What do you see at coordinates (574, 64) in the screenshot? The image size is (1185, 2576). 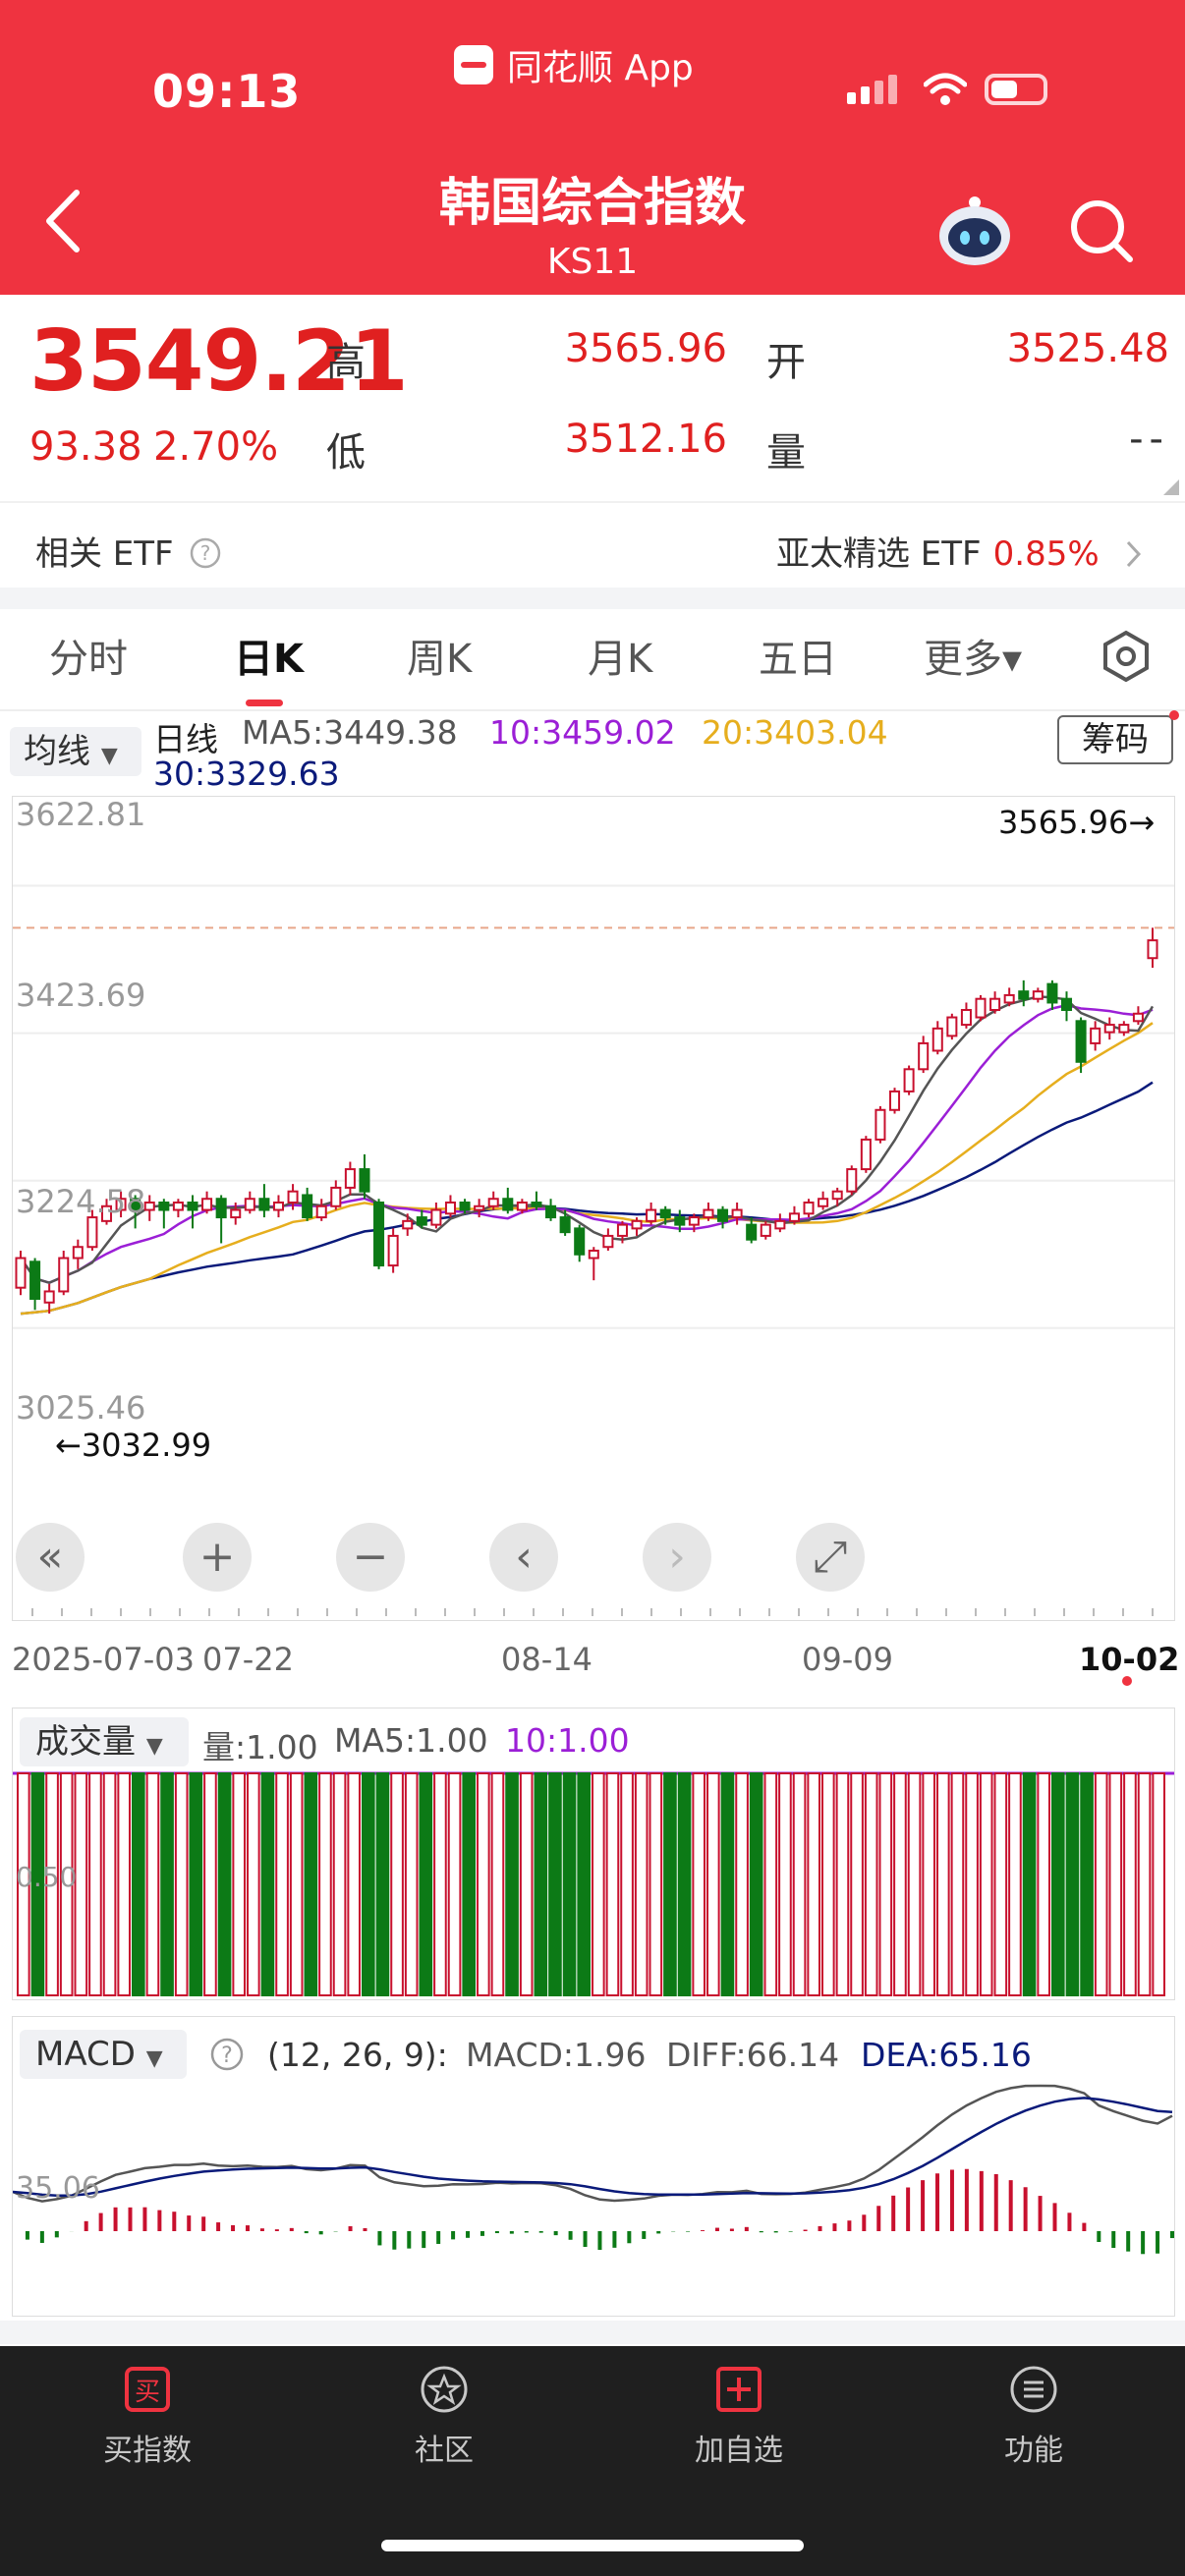 I see `app-indicator: 同花顺 App` at bounding box center [574, 64].